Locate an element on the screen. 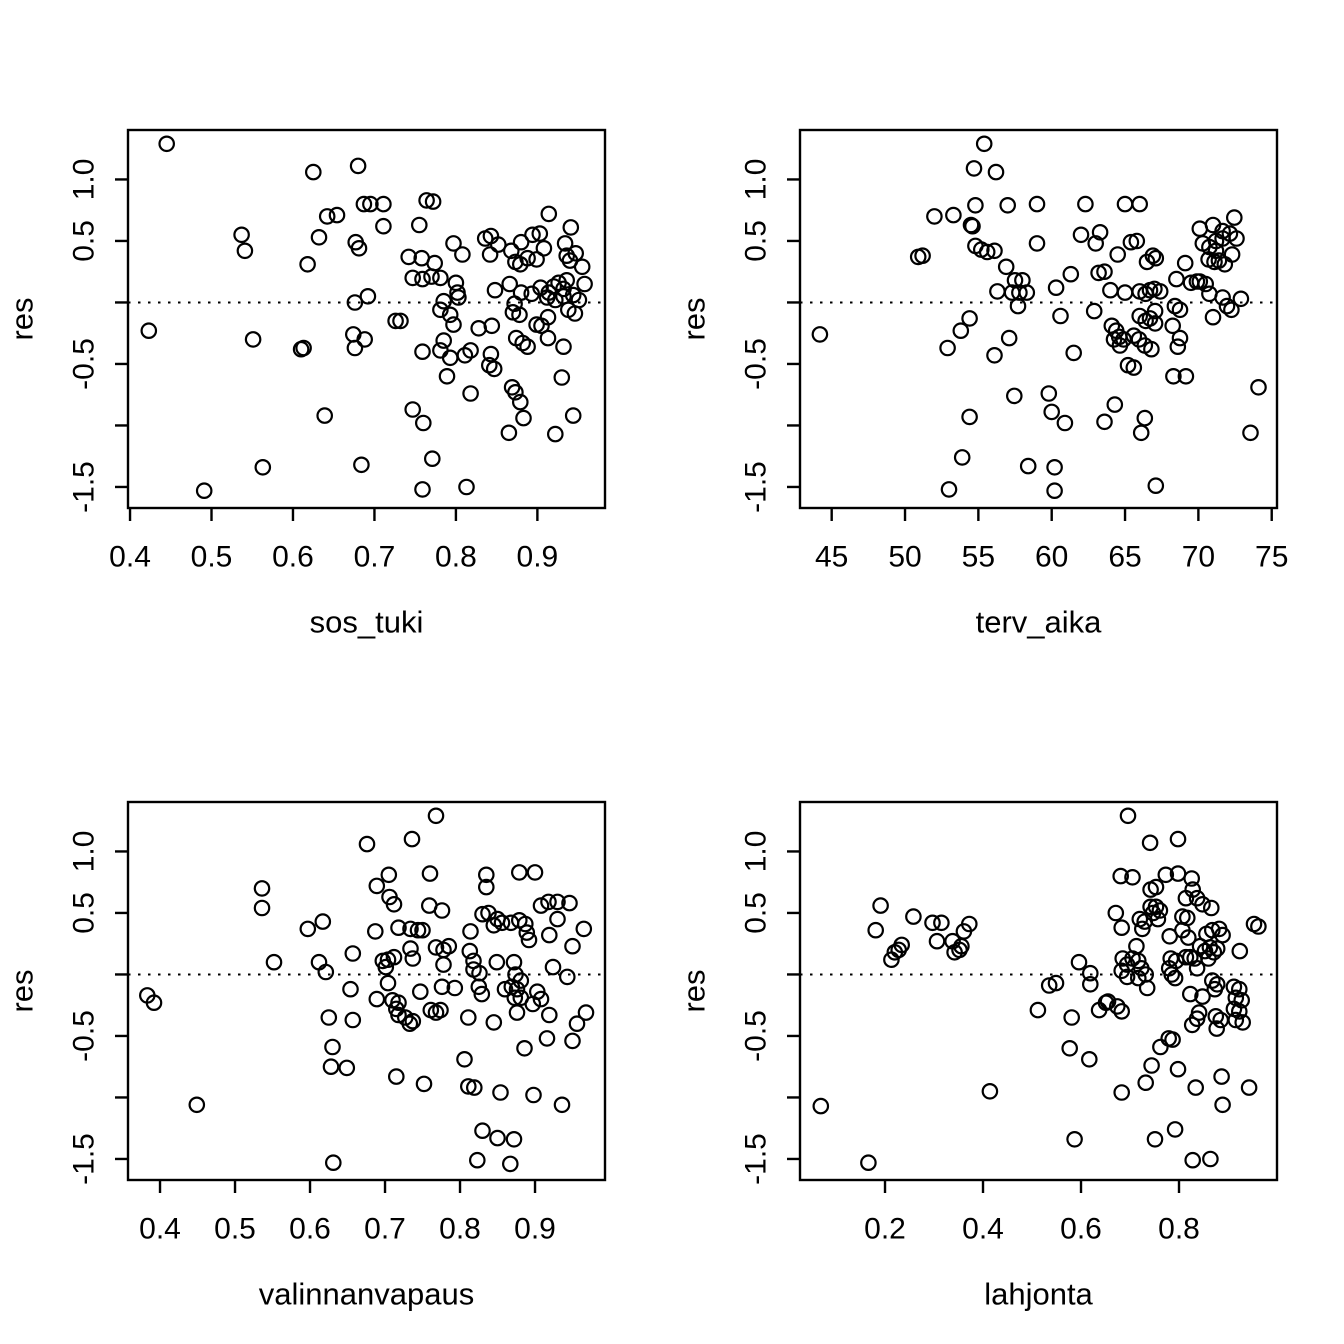  x-tick-label: 0.4 is located at coordinates (983, 1229).